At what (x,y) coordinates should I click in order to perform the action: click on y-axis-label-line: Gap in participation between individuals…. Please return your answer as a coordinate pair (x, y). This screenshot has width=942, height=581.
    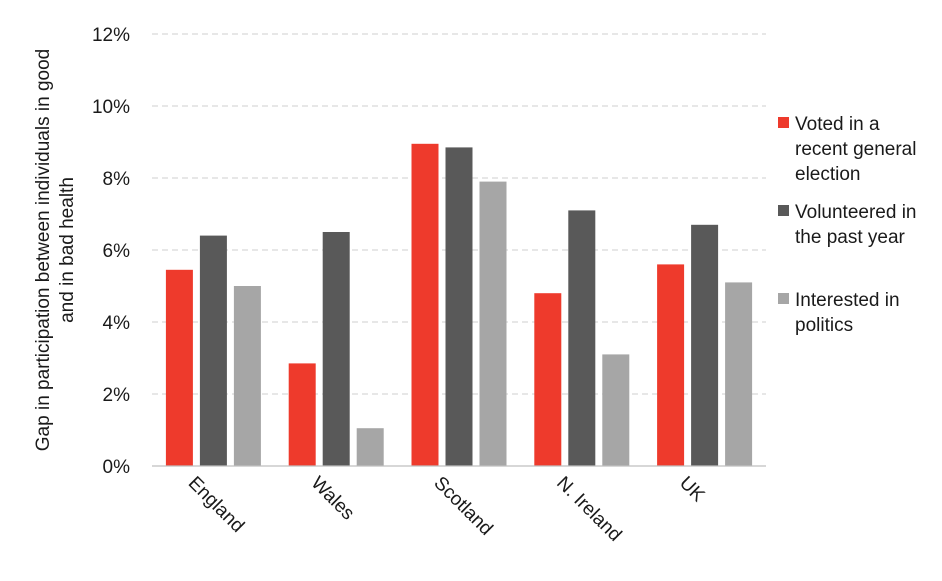
    Looking at the image, I should click on (43, 250).